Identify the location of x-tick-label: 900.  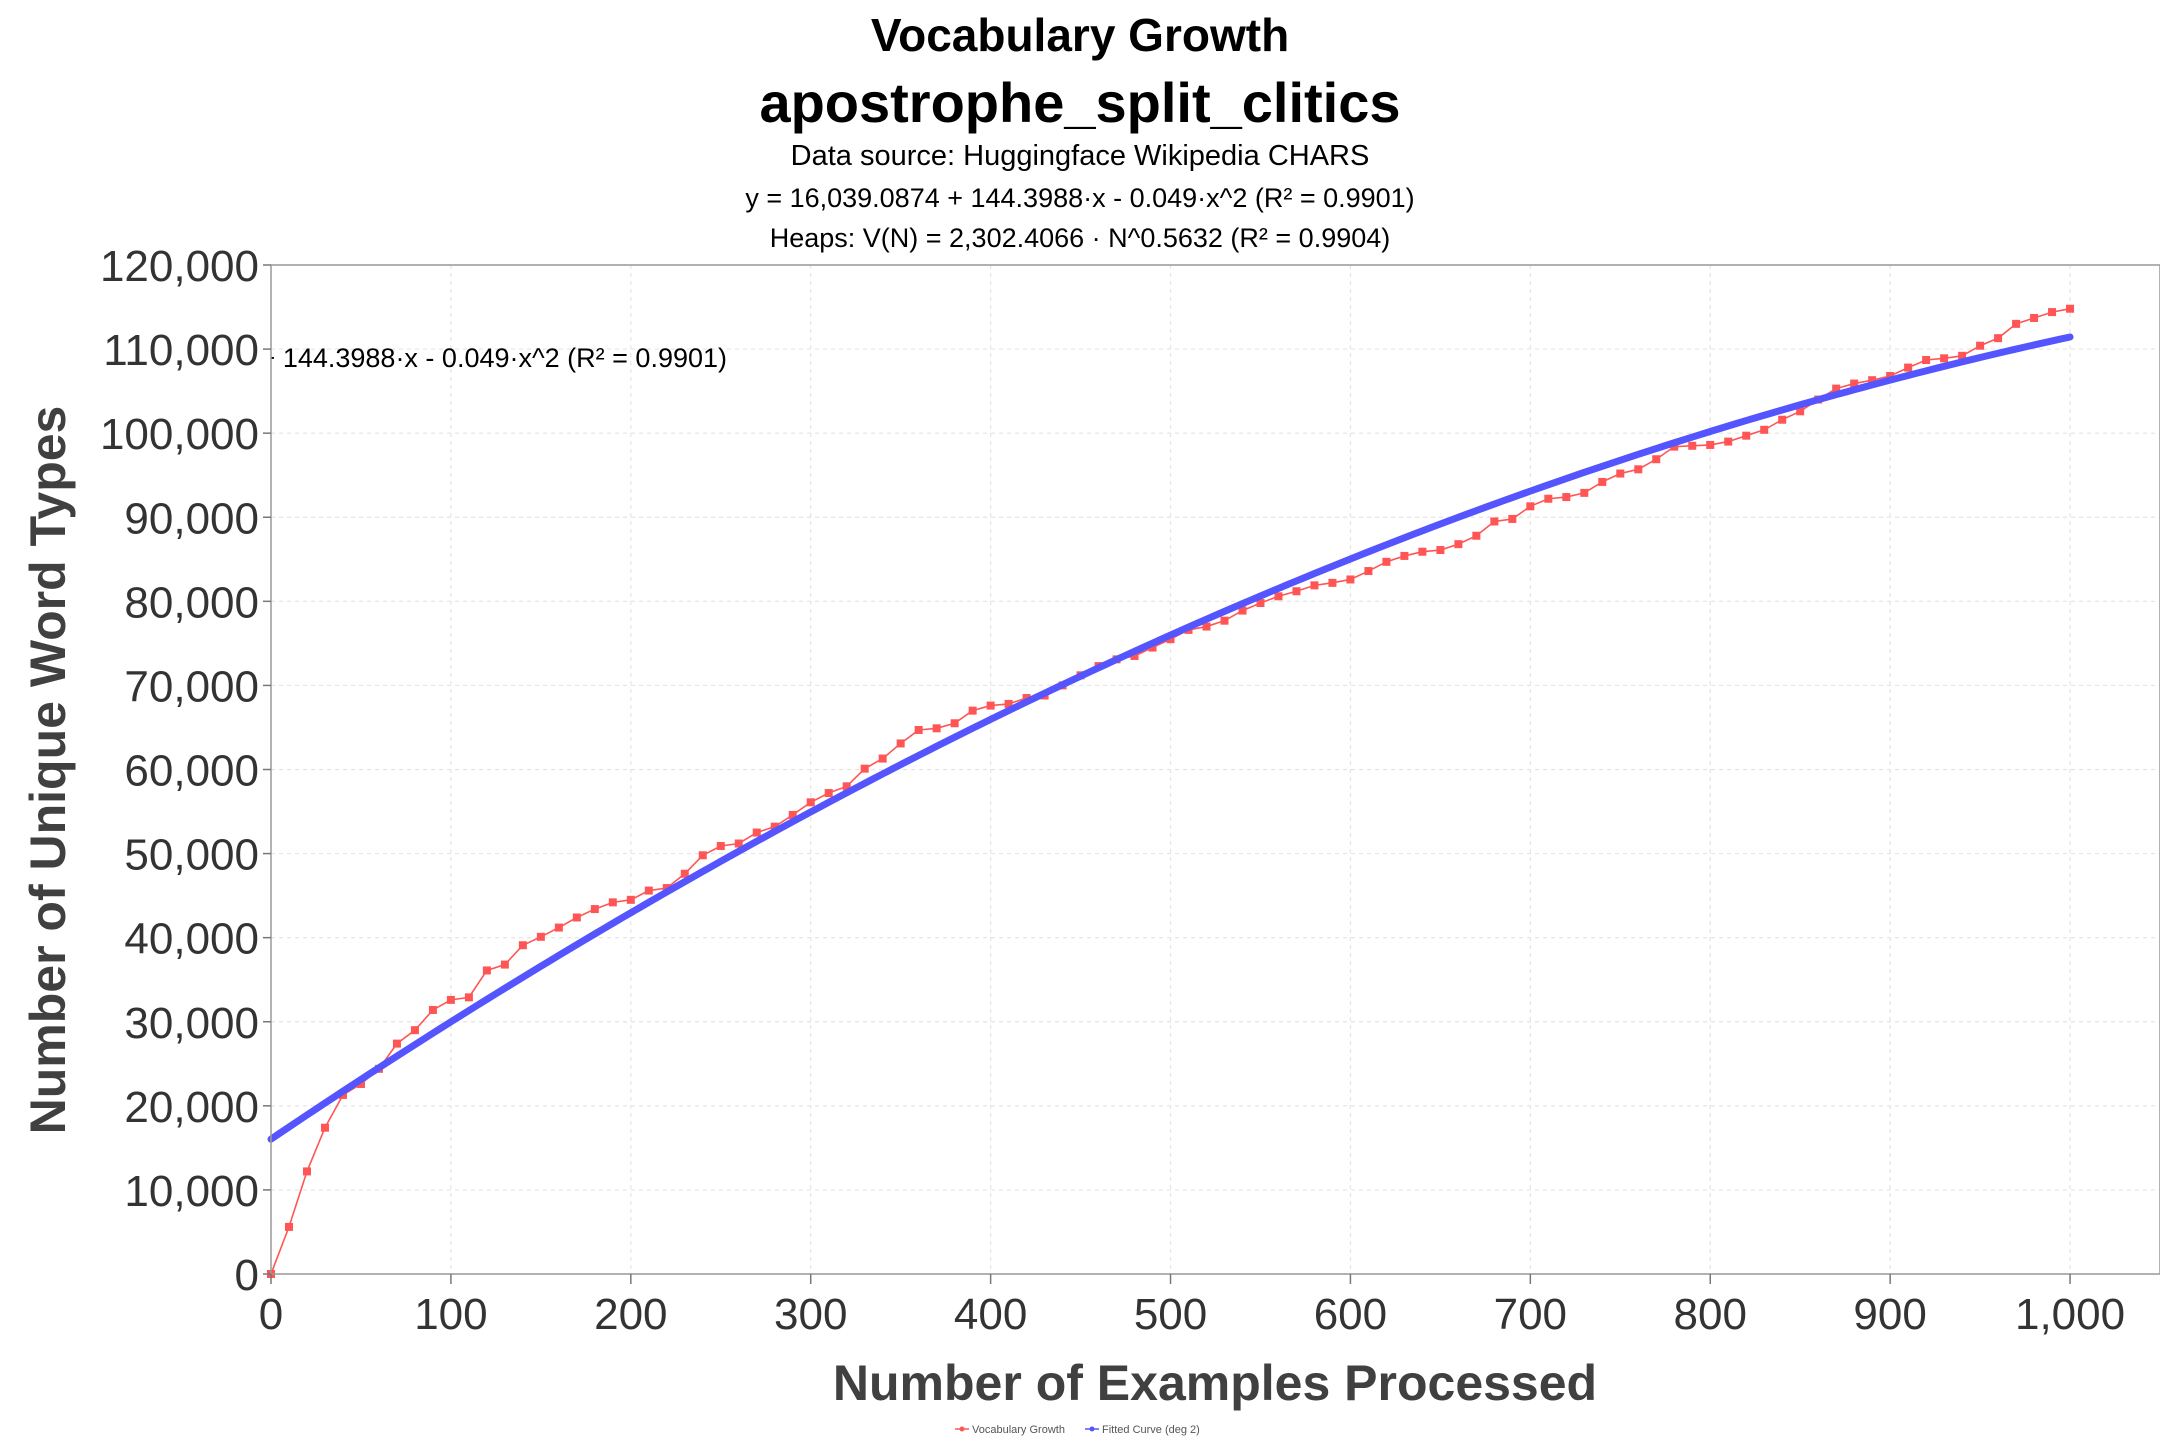
(1889, 1314).